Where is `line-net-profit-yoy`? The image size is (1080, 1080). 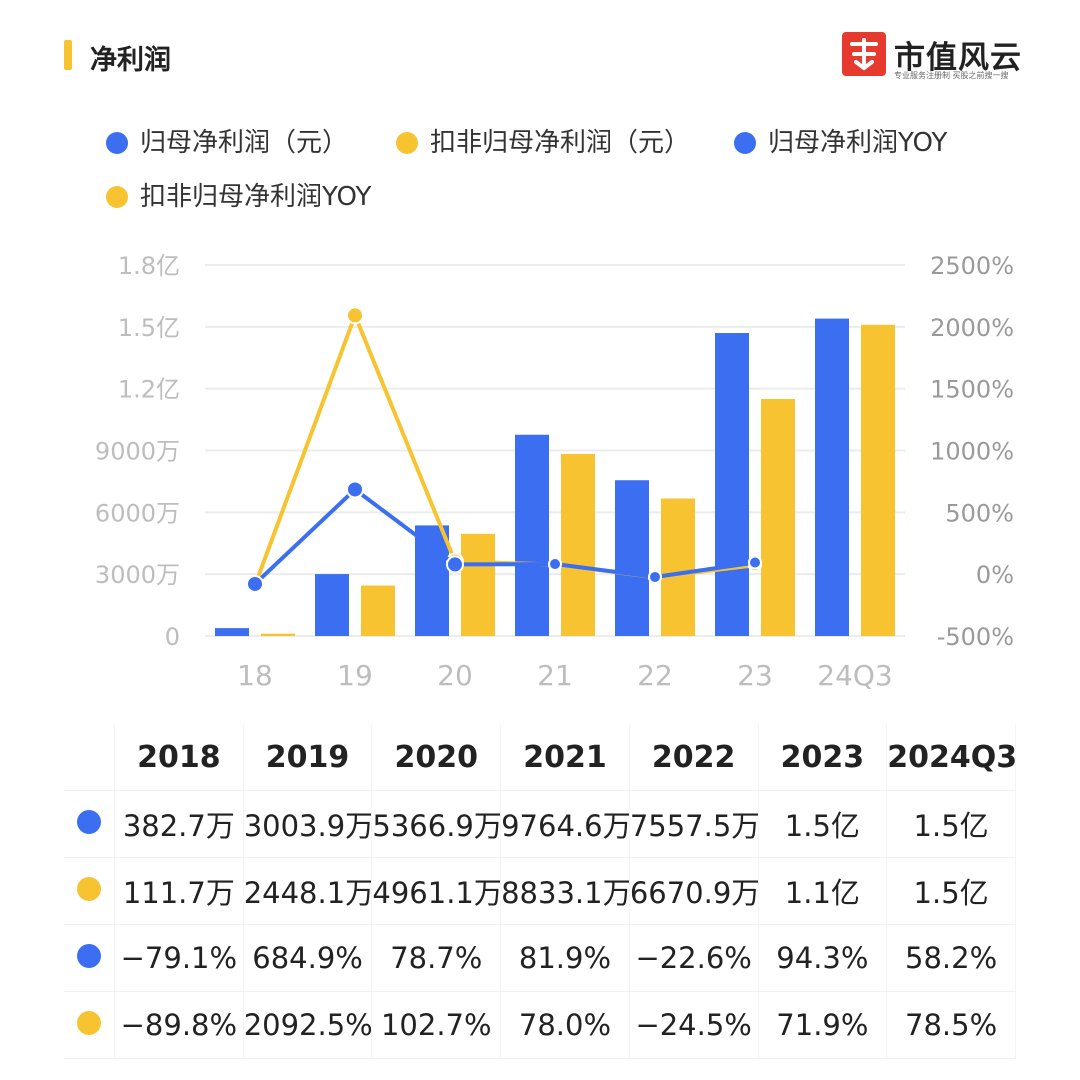 line-net-profit-yoy is located at coordinates (504, 536).